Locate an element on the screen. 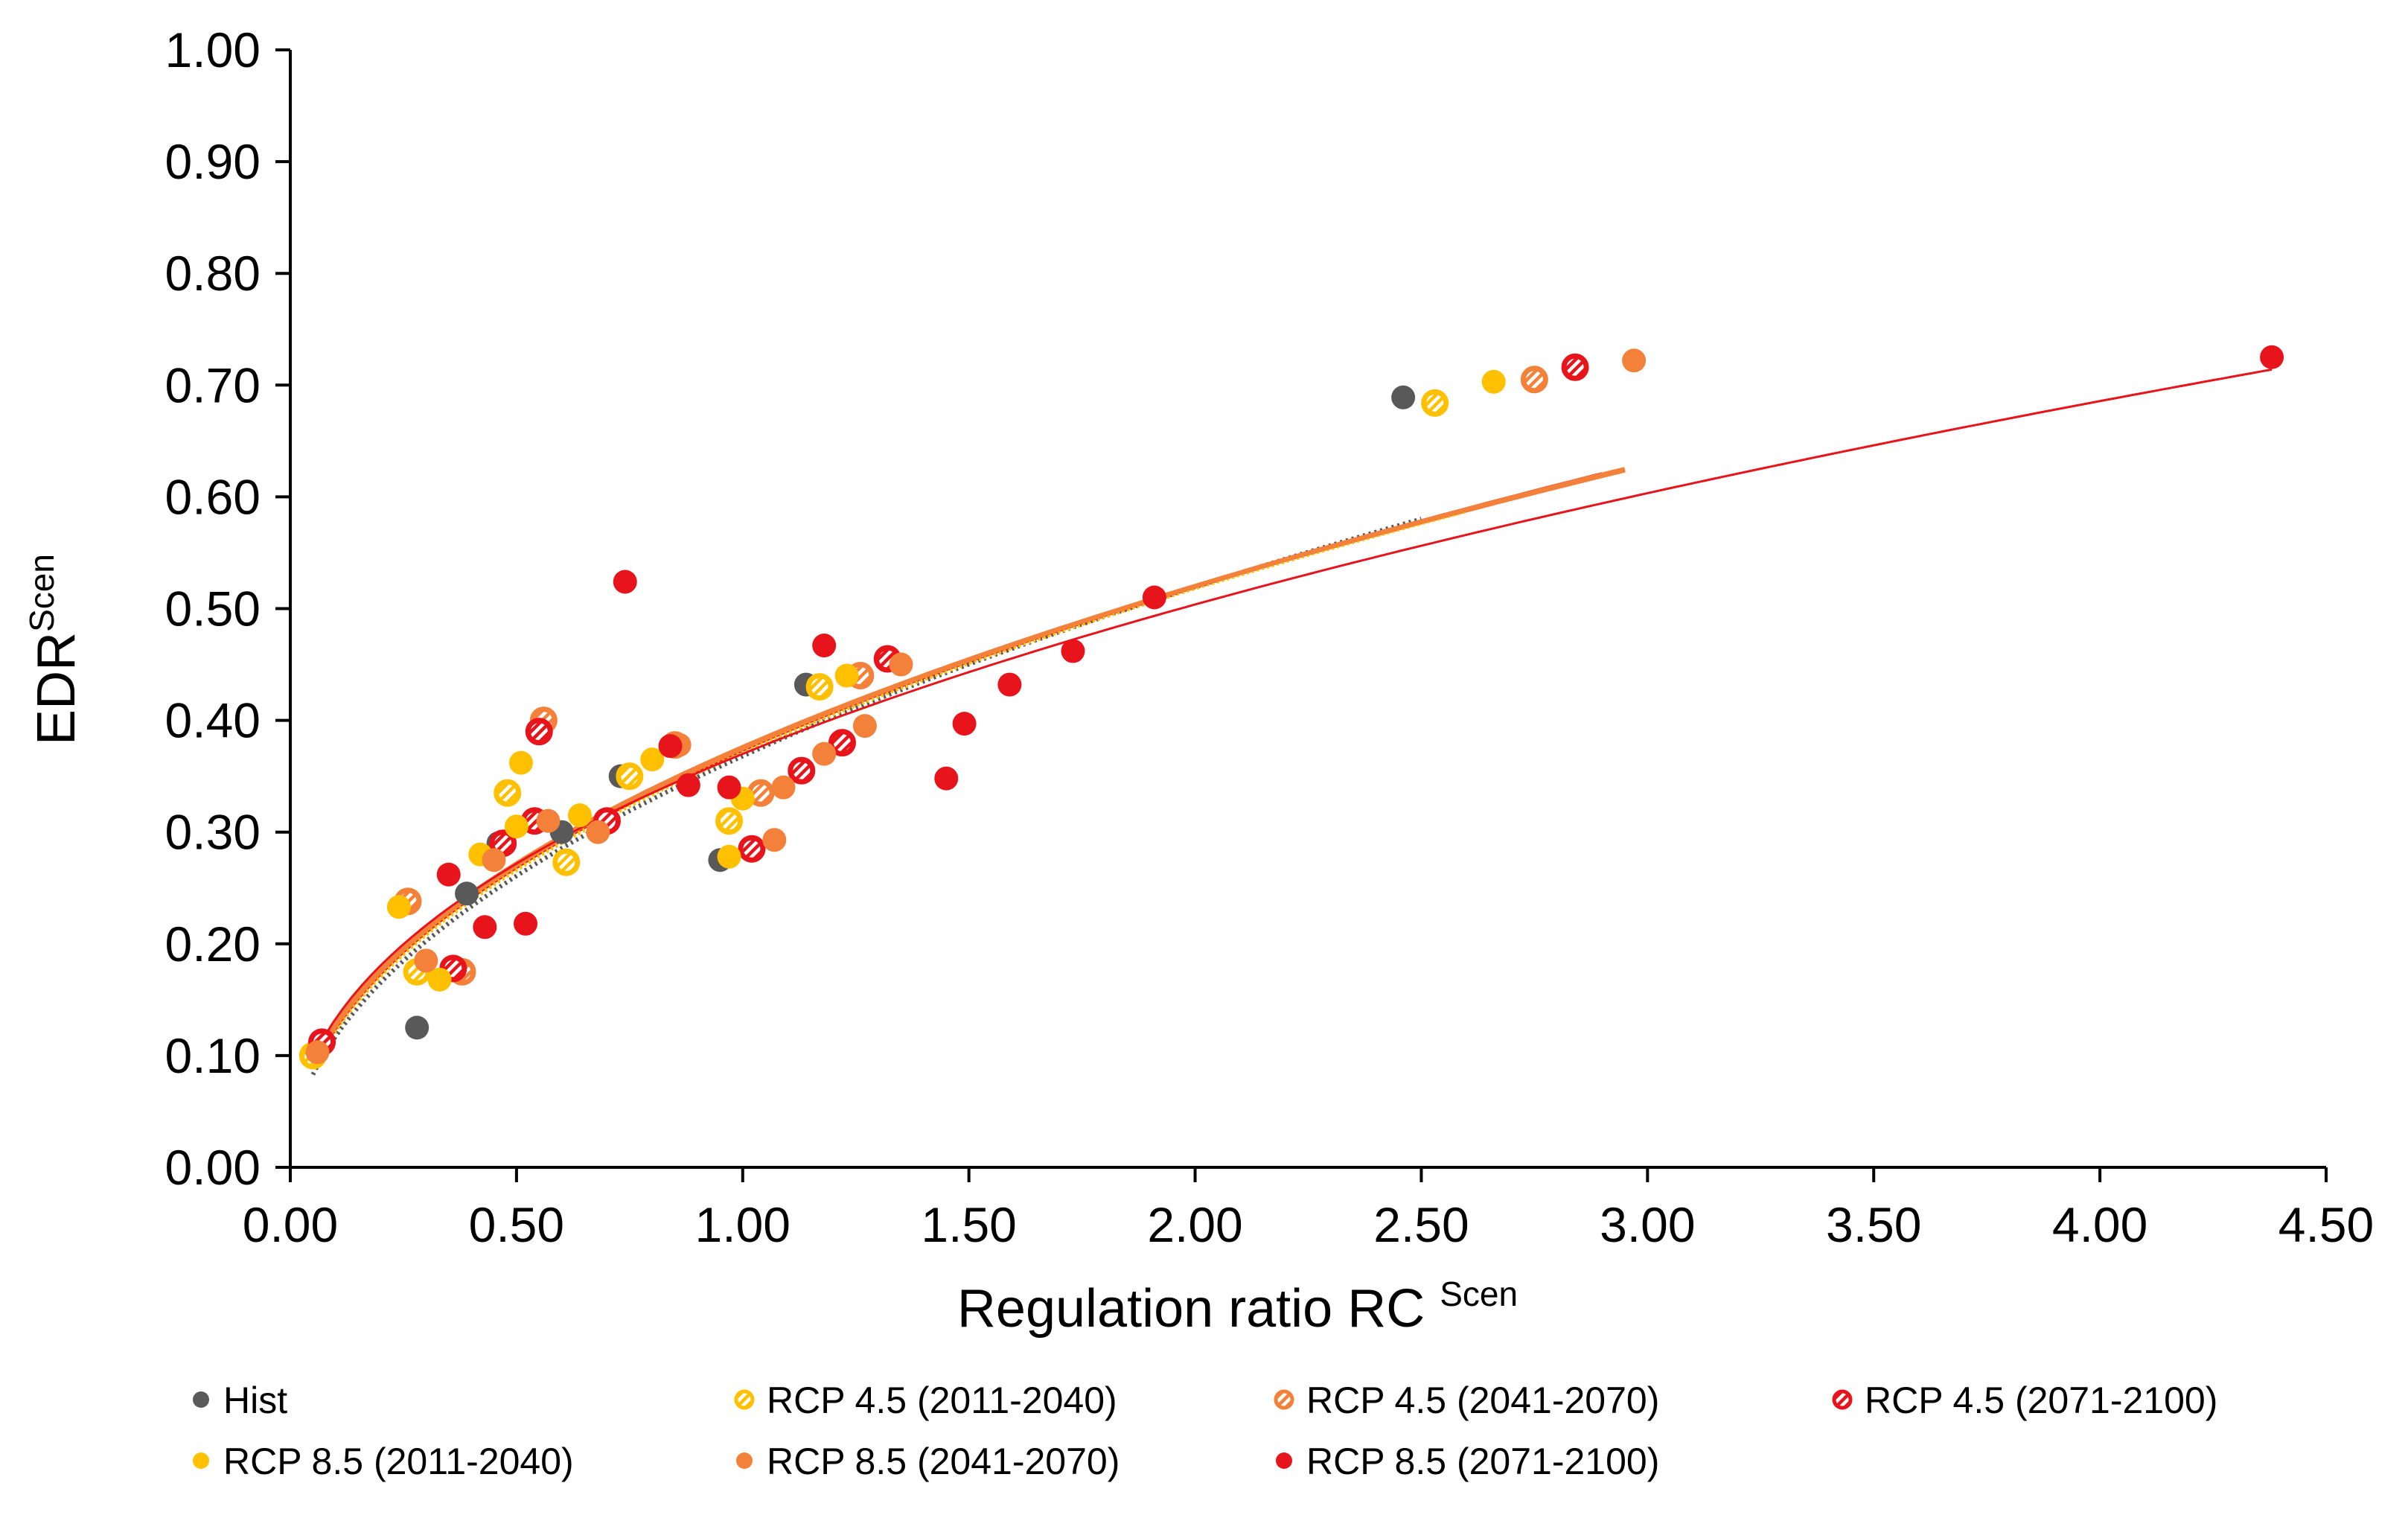 Image resolution: width=2408 pixels, height=1515 pixels. legend-item-rcp-8-5-2041-2070: RCP 8.5 (2041-2070) is located at coordinates (928, 1461).